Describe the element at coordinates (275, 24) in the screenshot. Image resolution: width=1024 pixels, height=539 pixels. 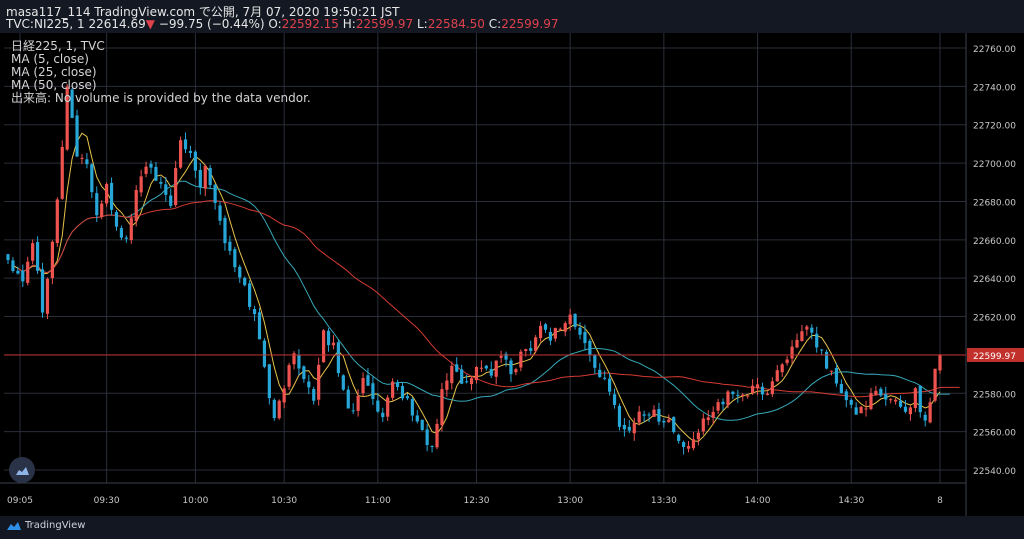
I see `open-label: O:` at that location.